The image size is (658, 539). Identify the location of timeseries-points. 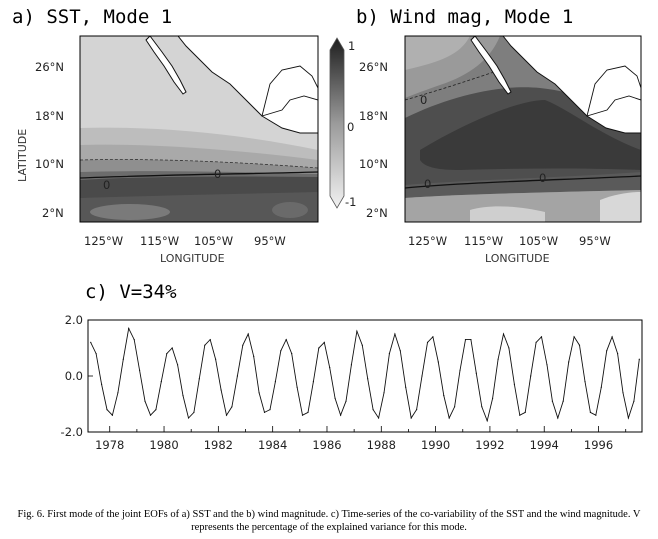
(365, 374).